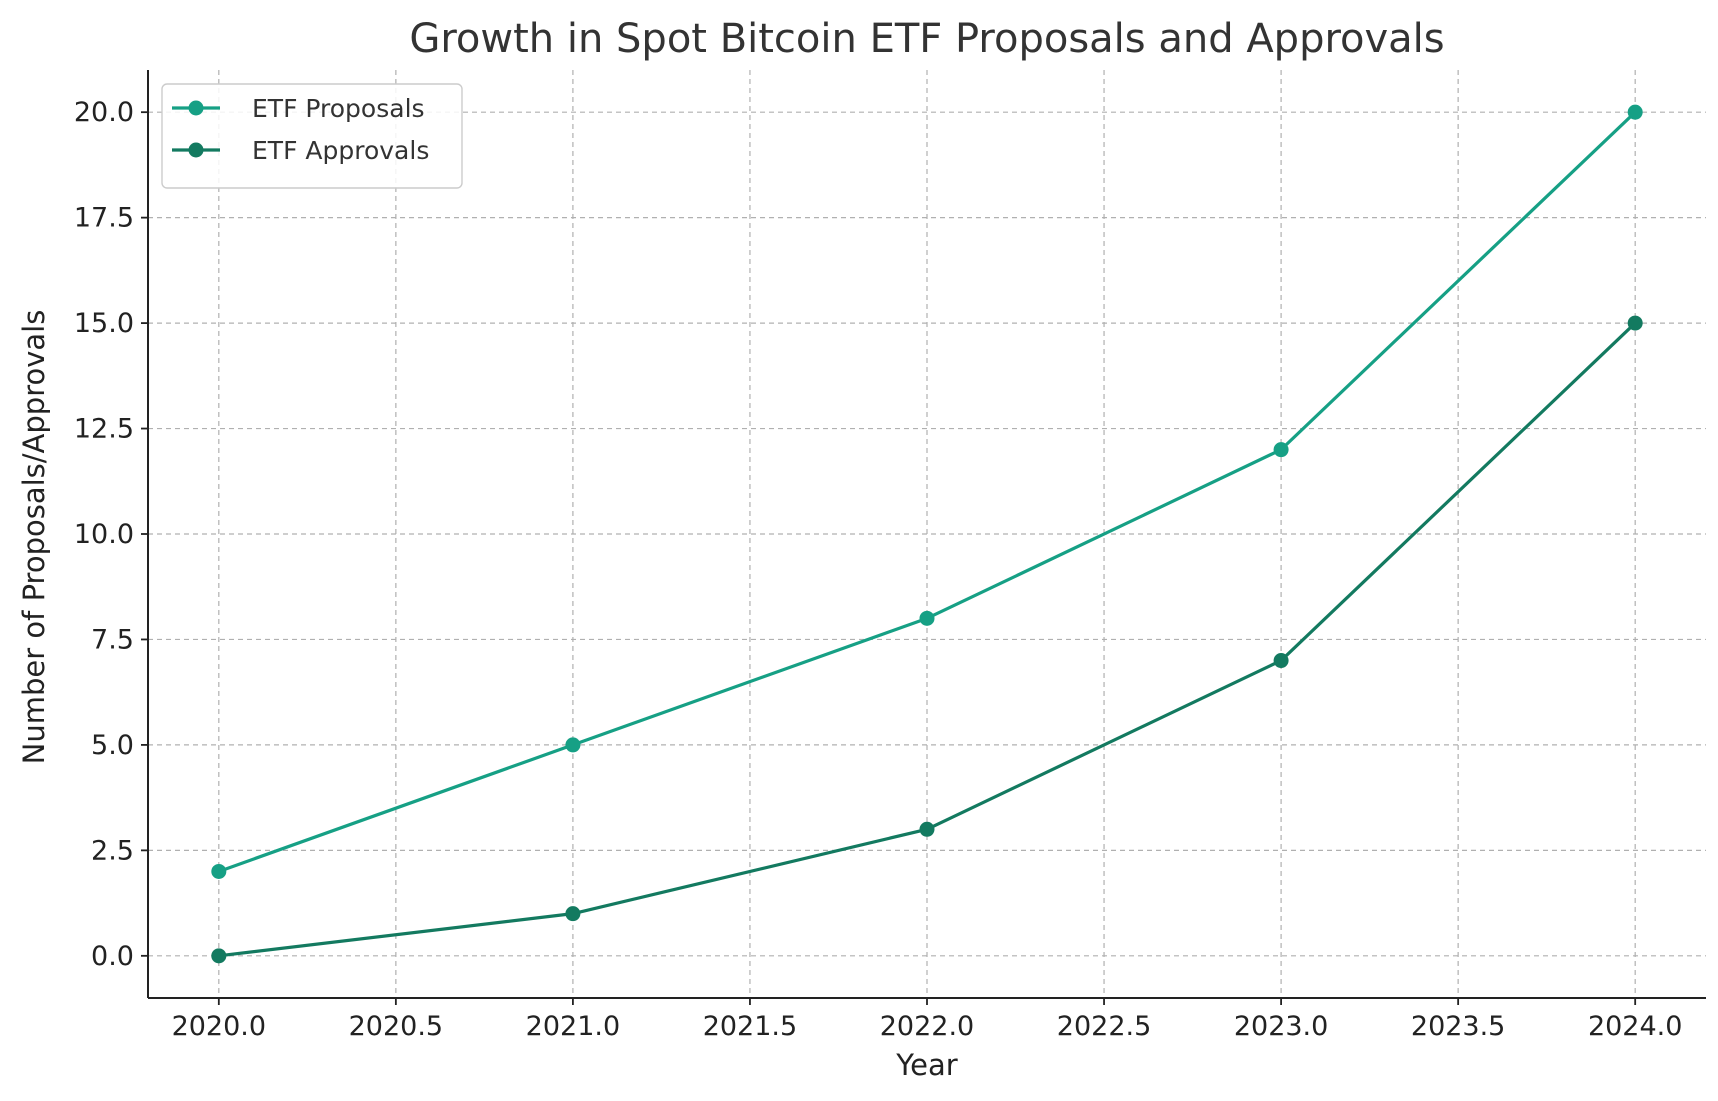 This screenshot has height=1101, width=1718. What do you see at coordinates (1635, 1026) in the screenshot?
I see `x-tick-label: 2024.0` at bounding box center [1635, 1026].